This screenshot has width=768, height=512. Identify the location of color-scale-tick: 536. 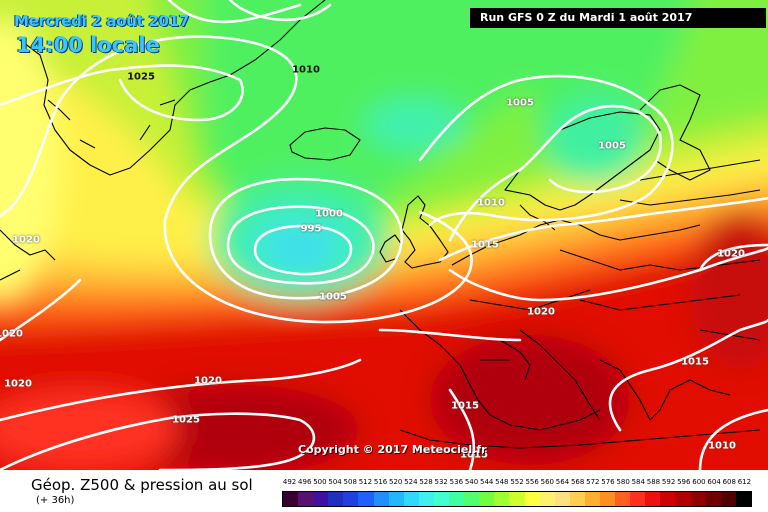
(456, 482).